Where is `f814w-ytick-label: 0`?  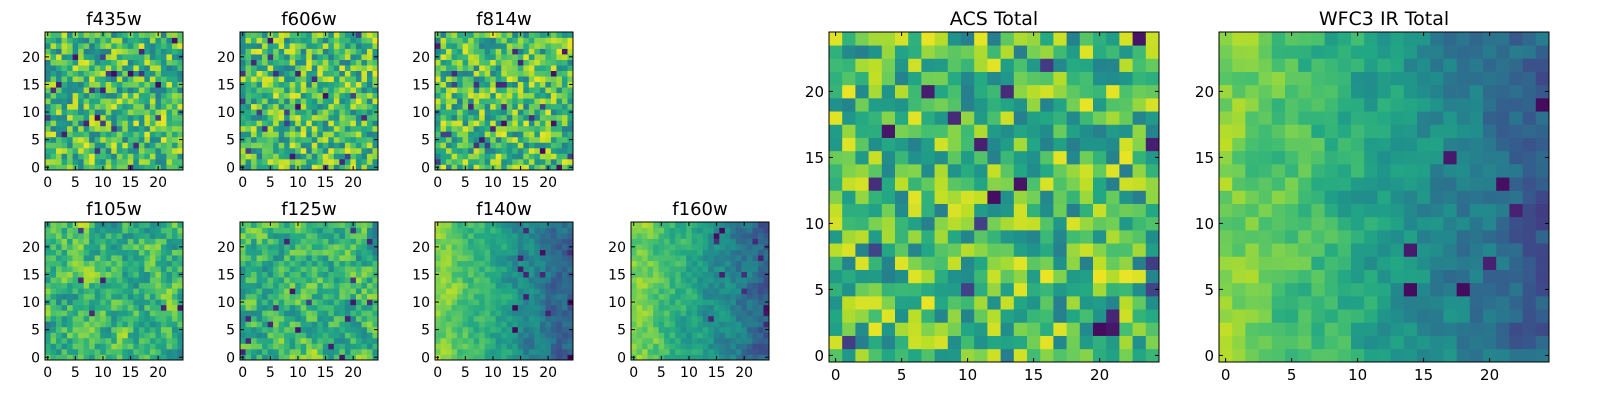
f814w-ytick-label: 0 is located at coordinates (425, 168).